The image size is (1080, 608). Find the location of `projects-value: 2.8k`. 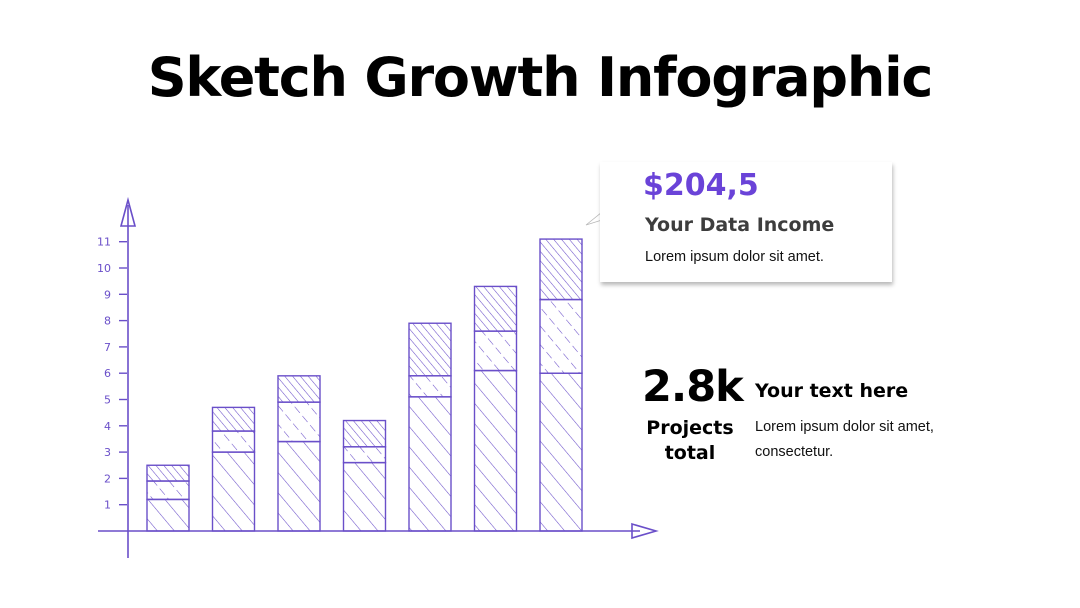

projects-value: 2.8k is located at coordinates (693, 387).